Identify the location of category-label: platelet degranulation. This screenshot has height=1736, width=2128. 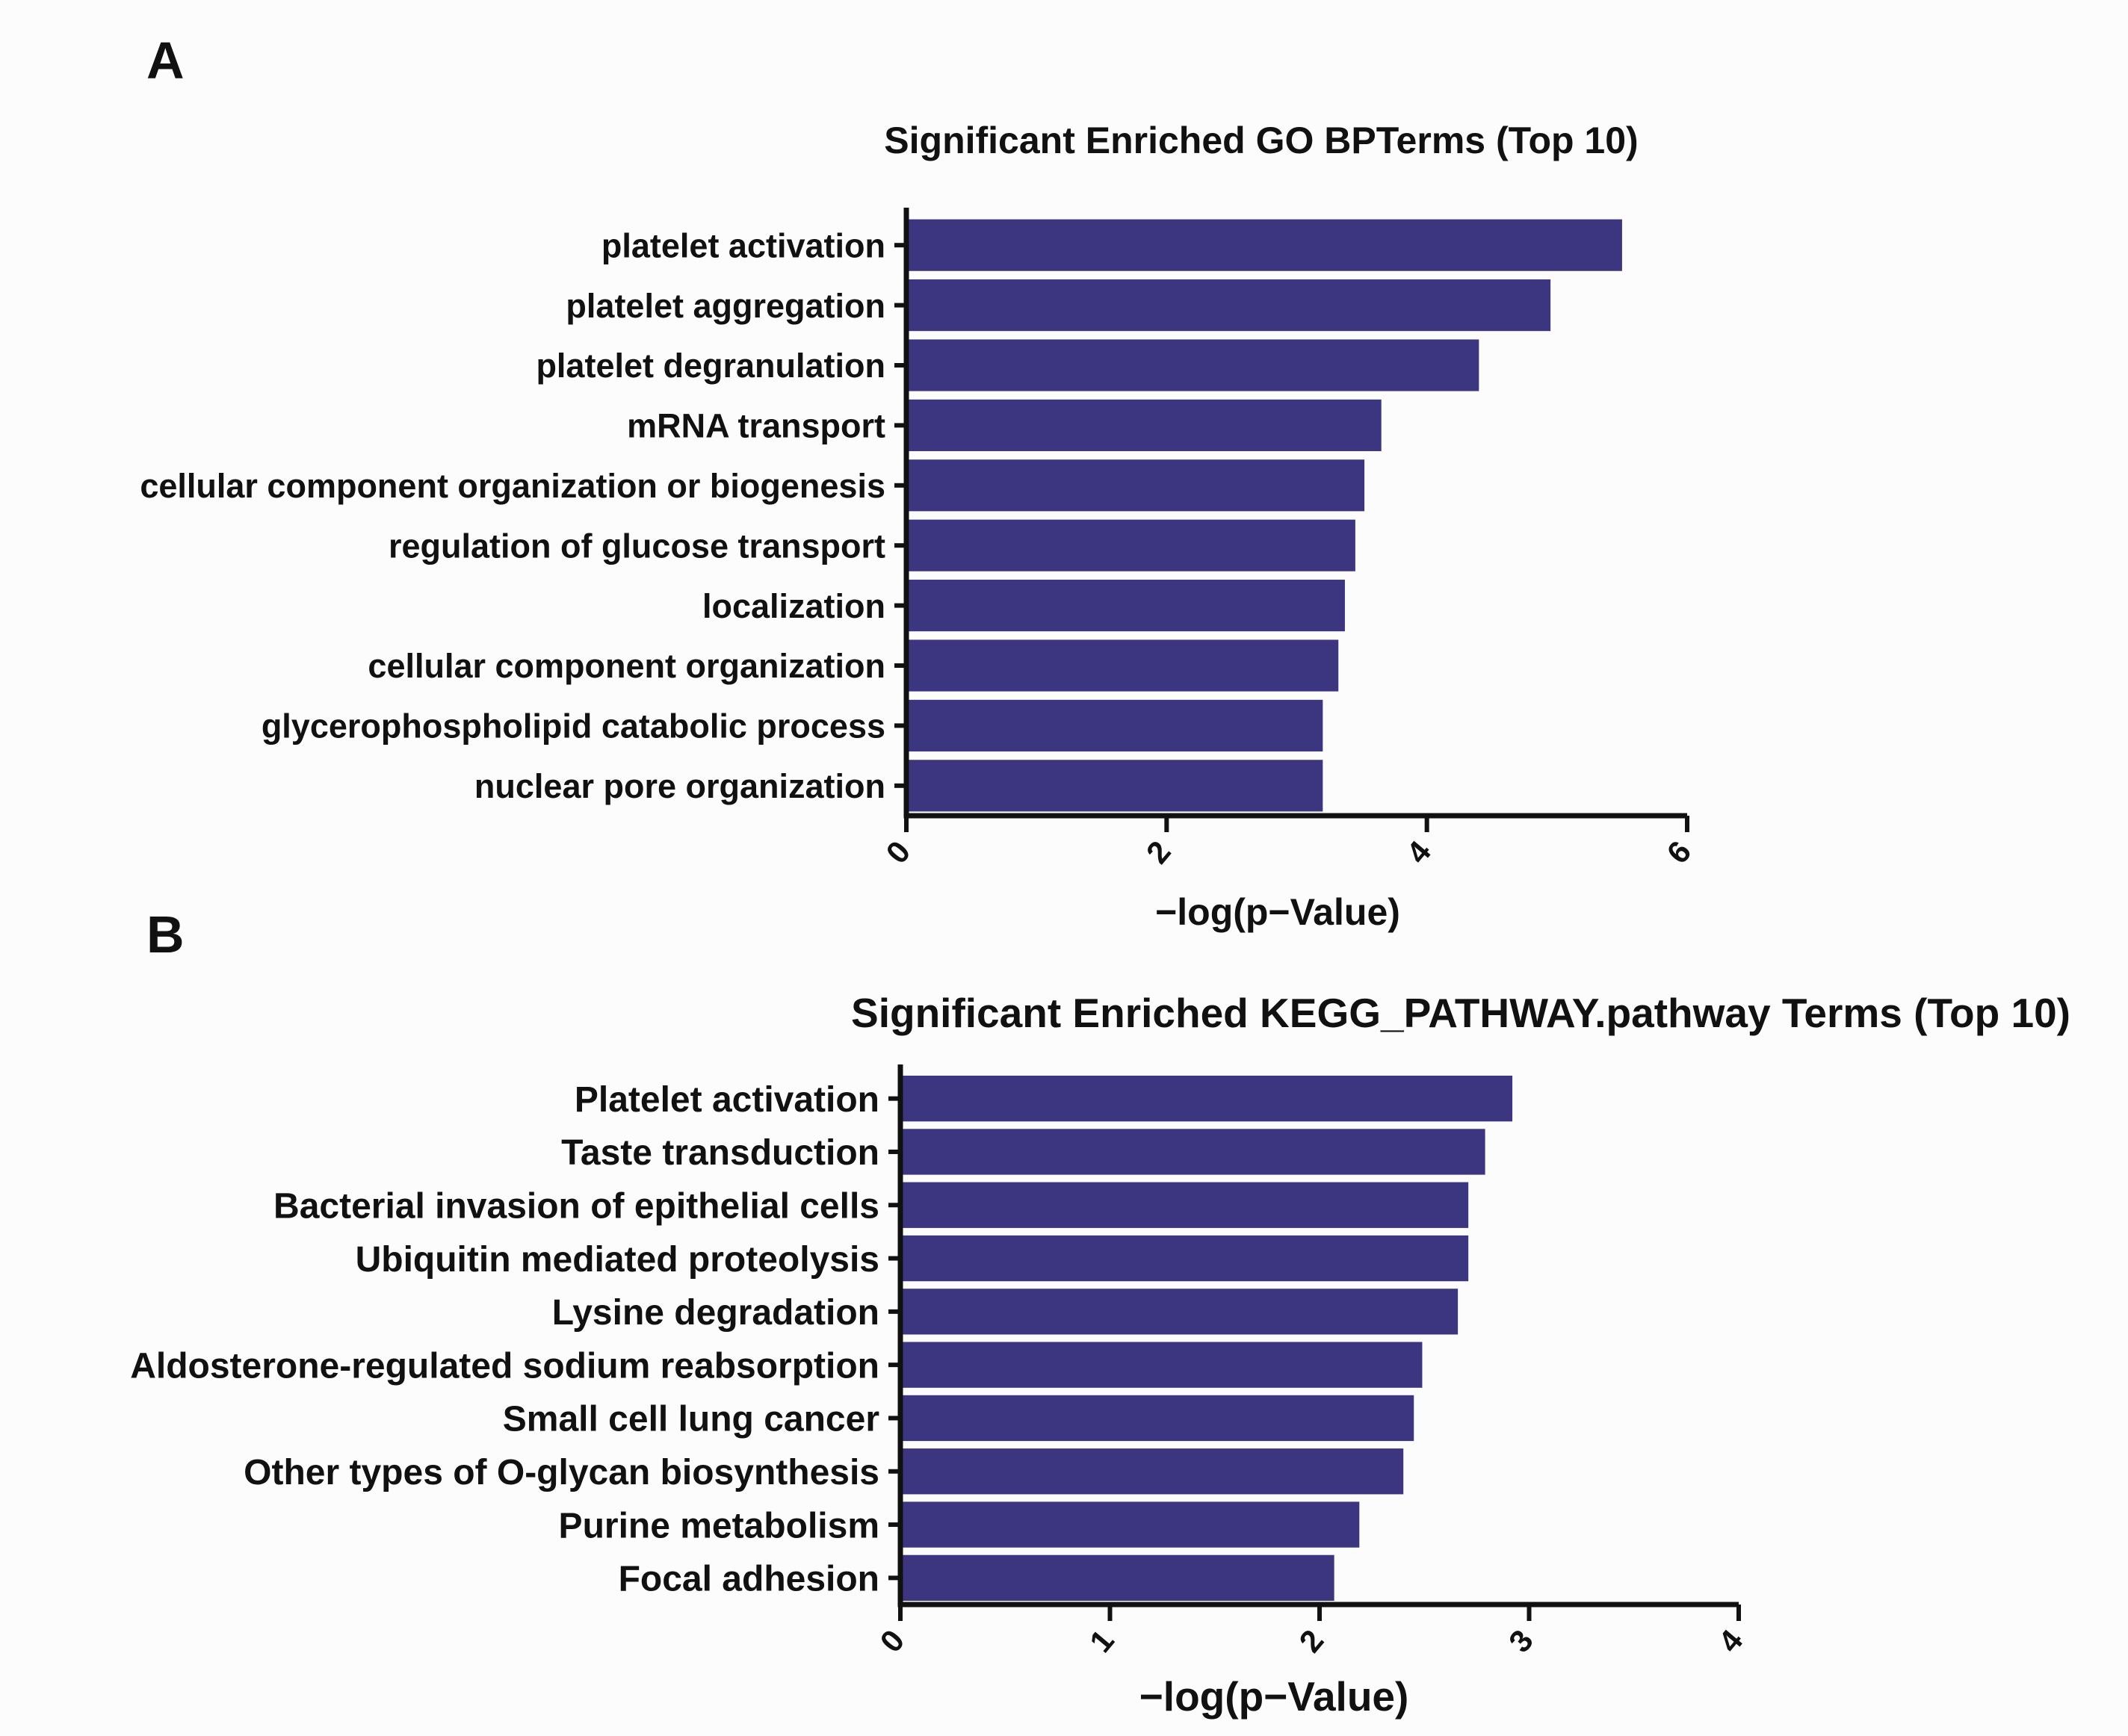
(711, 366).